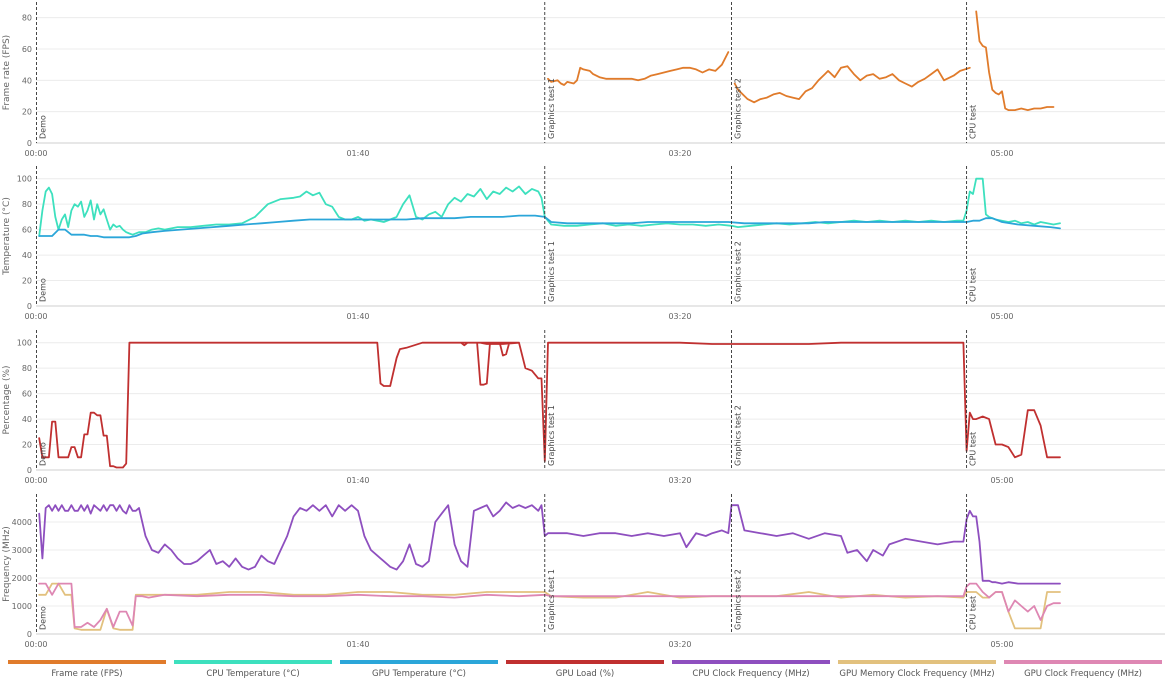  Describe the element at coordinates (1083, 674) in the screenshot. I see `legend-label: GPU Clock Frequency (MHz)` at that location.